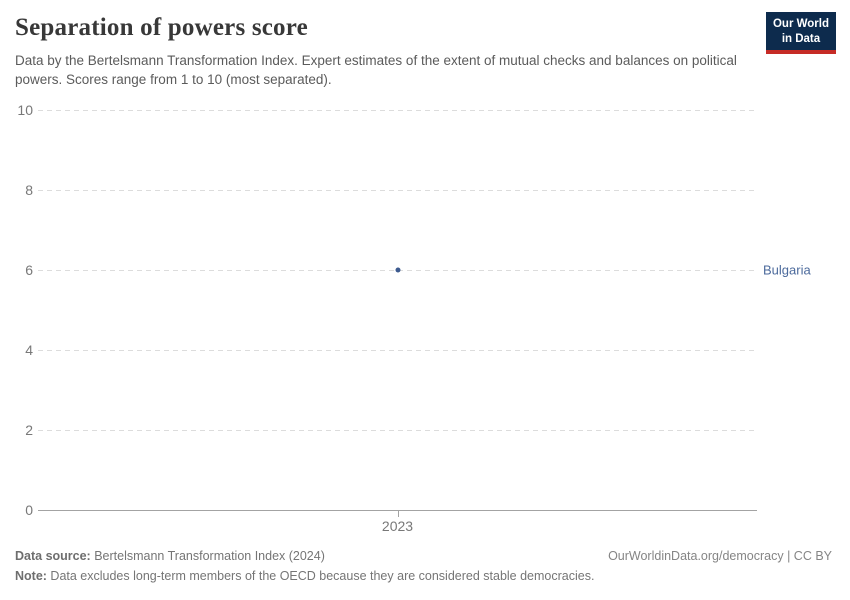 Image resolution: width=850 pixels, height=600 pixels. What do you see at coordinates (800, 24) in the screenshot?
I see `owid-logo-line1: Our World` at bounding box center [800, 24].